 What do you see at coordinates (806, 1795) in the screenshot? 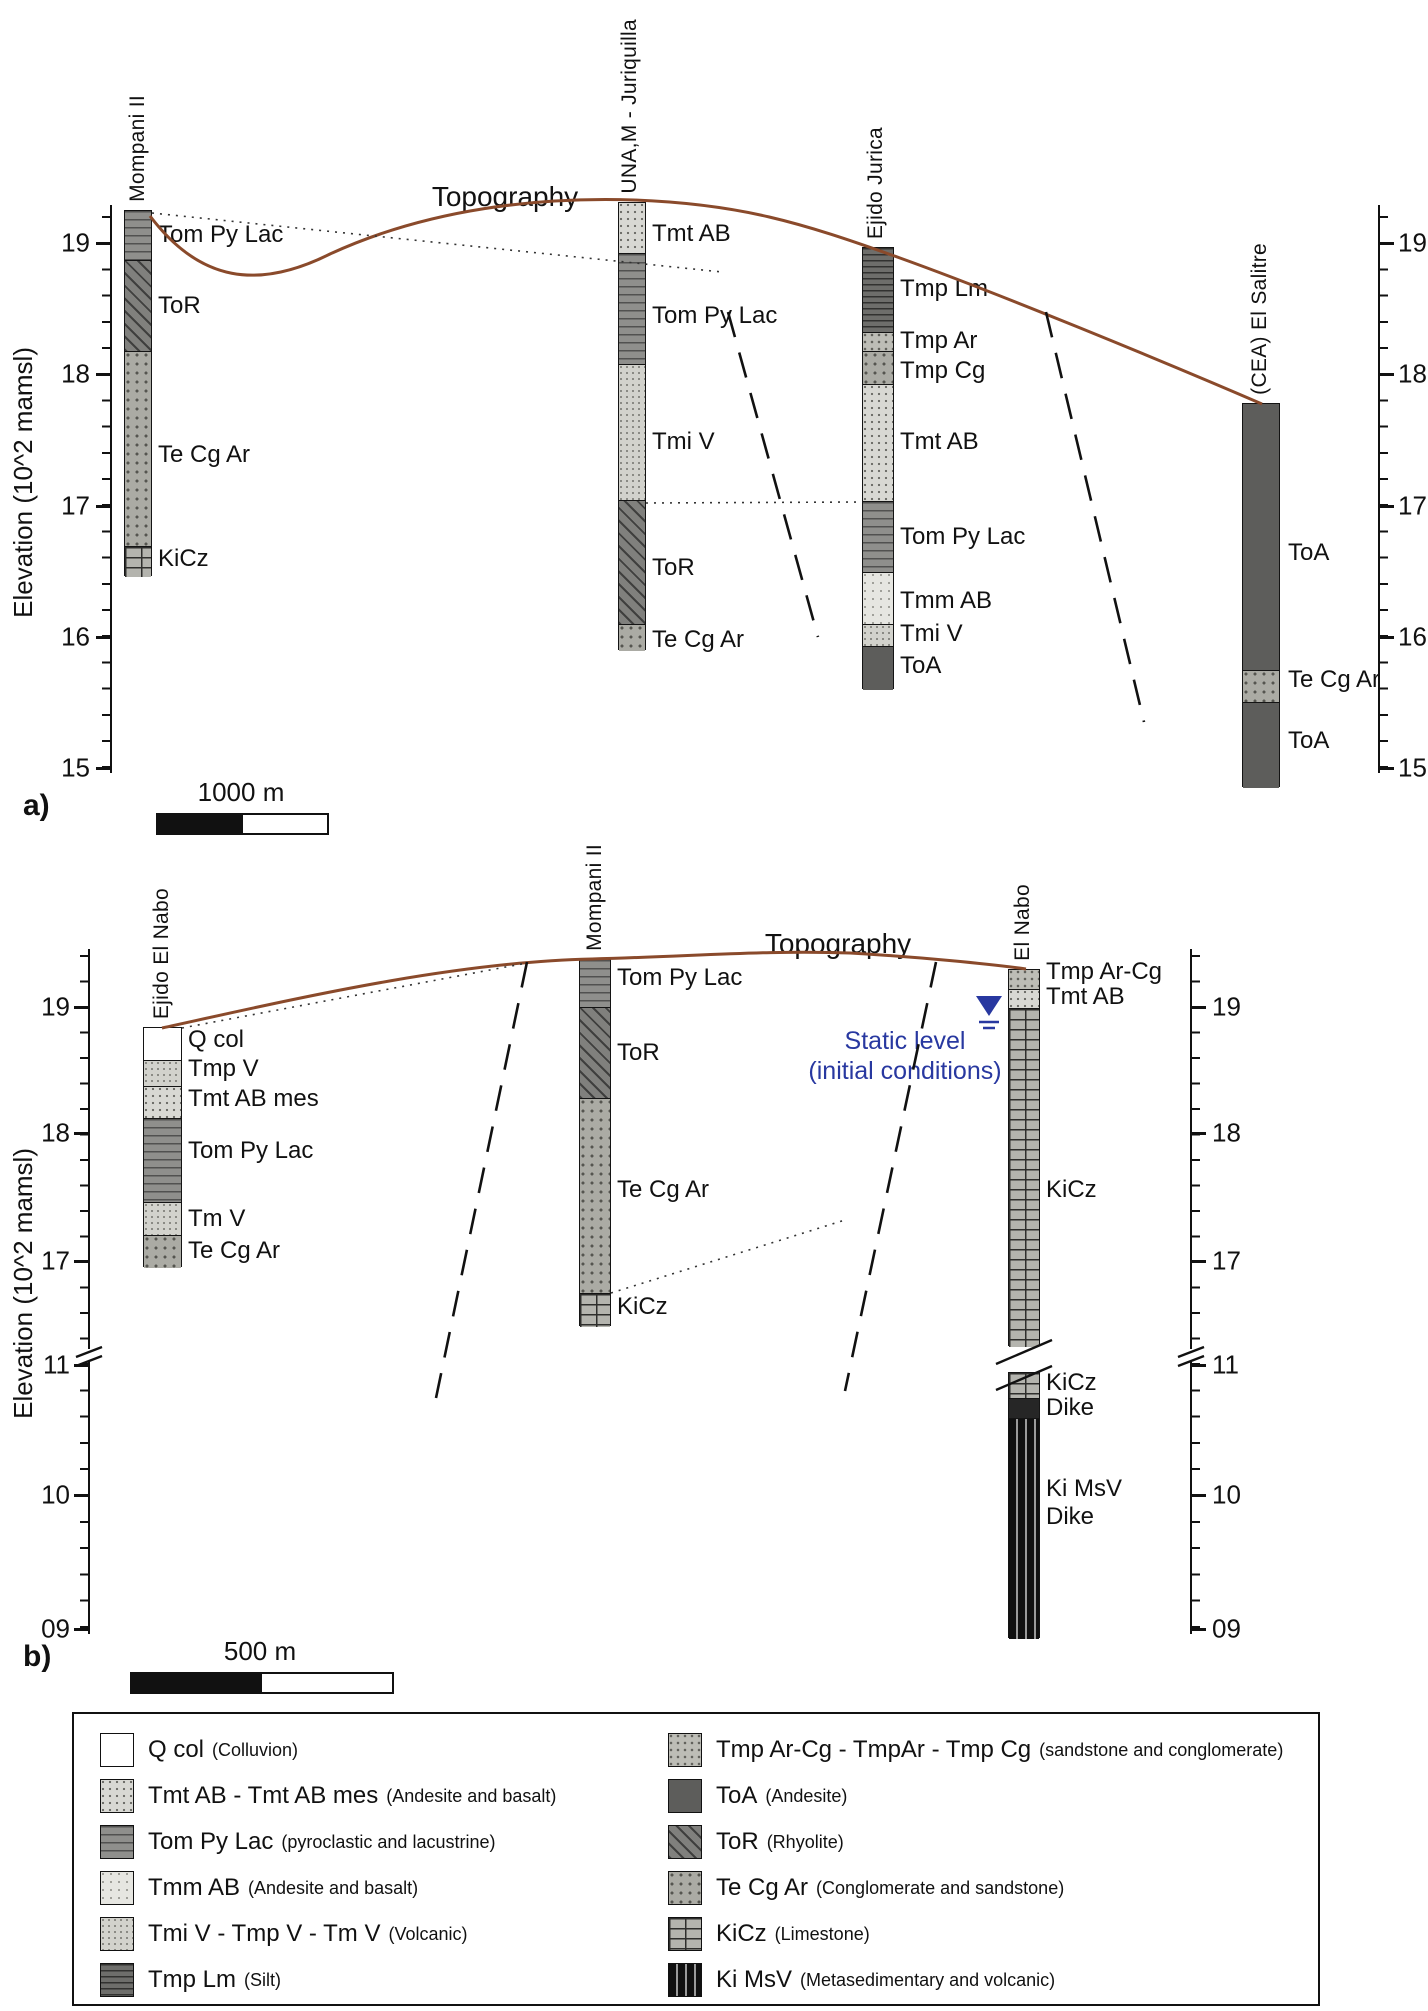
I see `legend-desc: (Andesite)` at bounding box center [806, 1795].